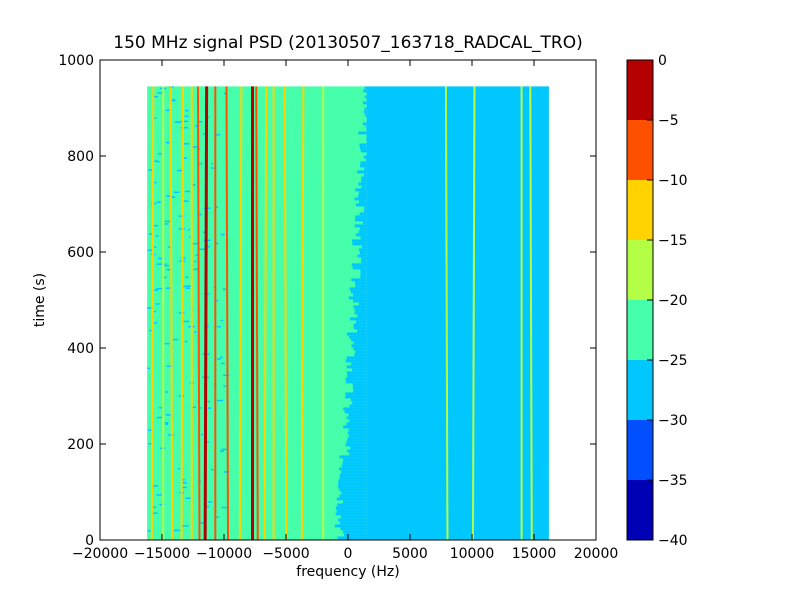 Image resolution: width=800 pixels, height=600 pixels. What do you see at coordinates (596, 554) in the screenshot?
I see `x-tick-label: 20000` at bounding box center [596, 554].